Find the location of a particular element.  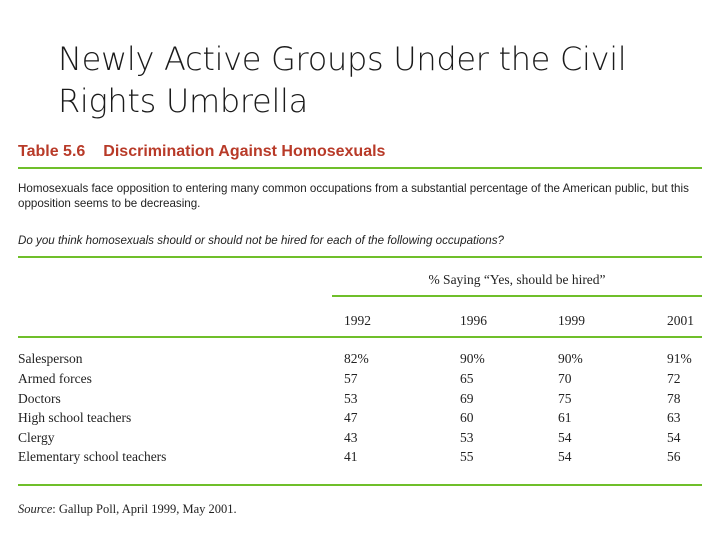

rule-column-group is located at coordinates (517, 296).